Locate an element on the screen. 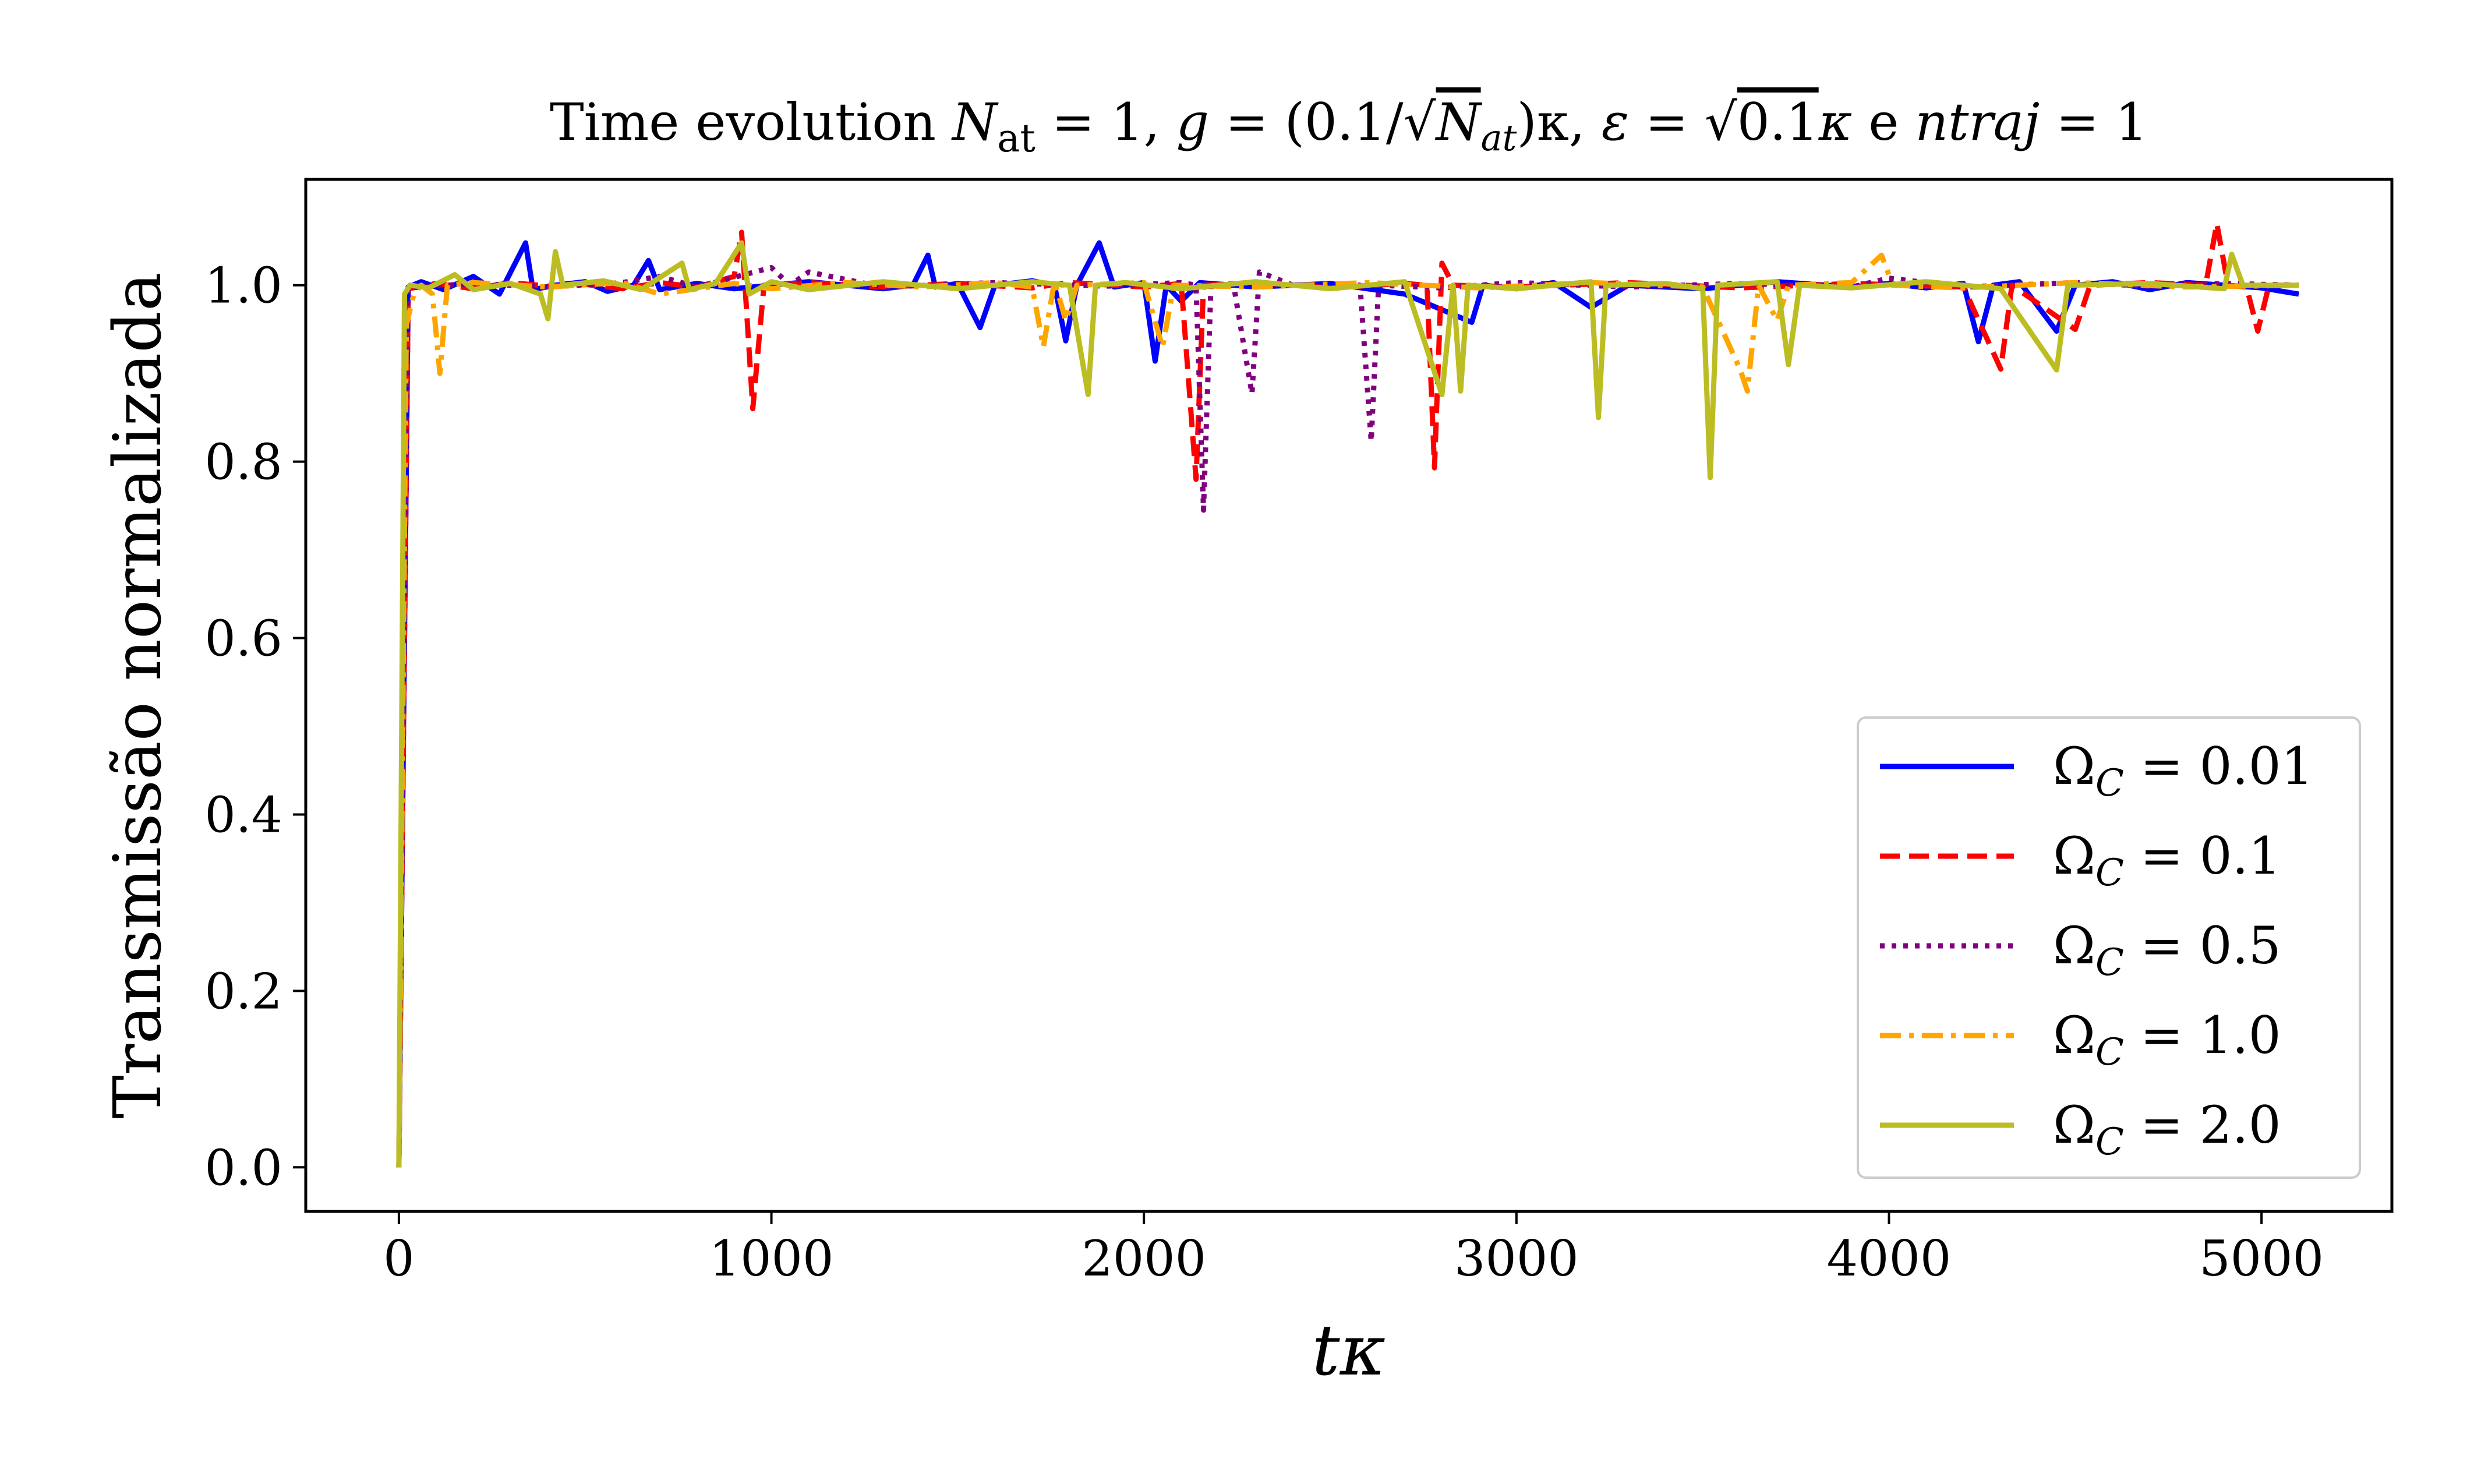 Image resolution: width=2474 pixels, height=1484 pixels. x-tick-label-4: 4000 is located at coordinates (1890, 1259).